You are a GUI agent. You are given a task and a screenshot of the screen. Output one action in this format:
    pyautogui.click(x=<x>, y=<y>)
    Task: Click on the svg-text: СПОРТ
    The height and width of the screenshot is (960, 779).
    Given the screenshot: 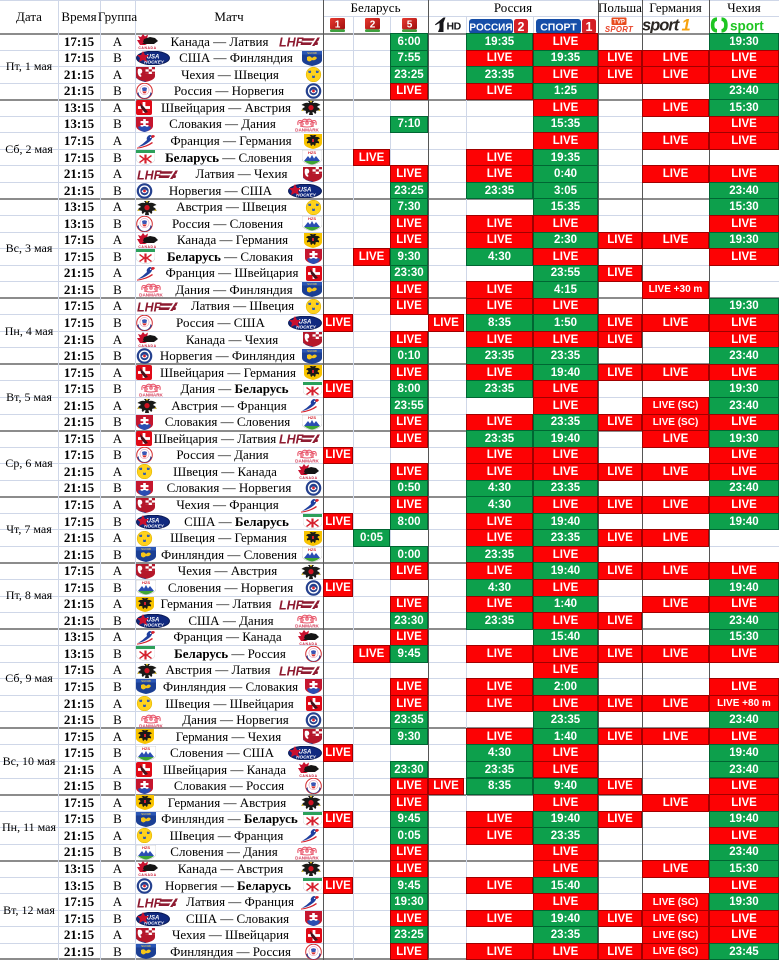 What is the action you would take?
    pyautogui.click(x=558, y=28)
    